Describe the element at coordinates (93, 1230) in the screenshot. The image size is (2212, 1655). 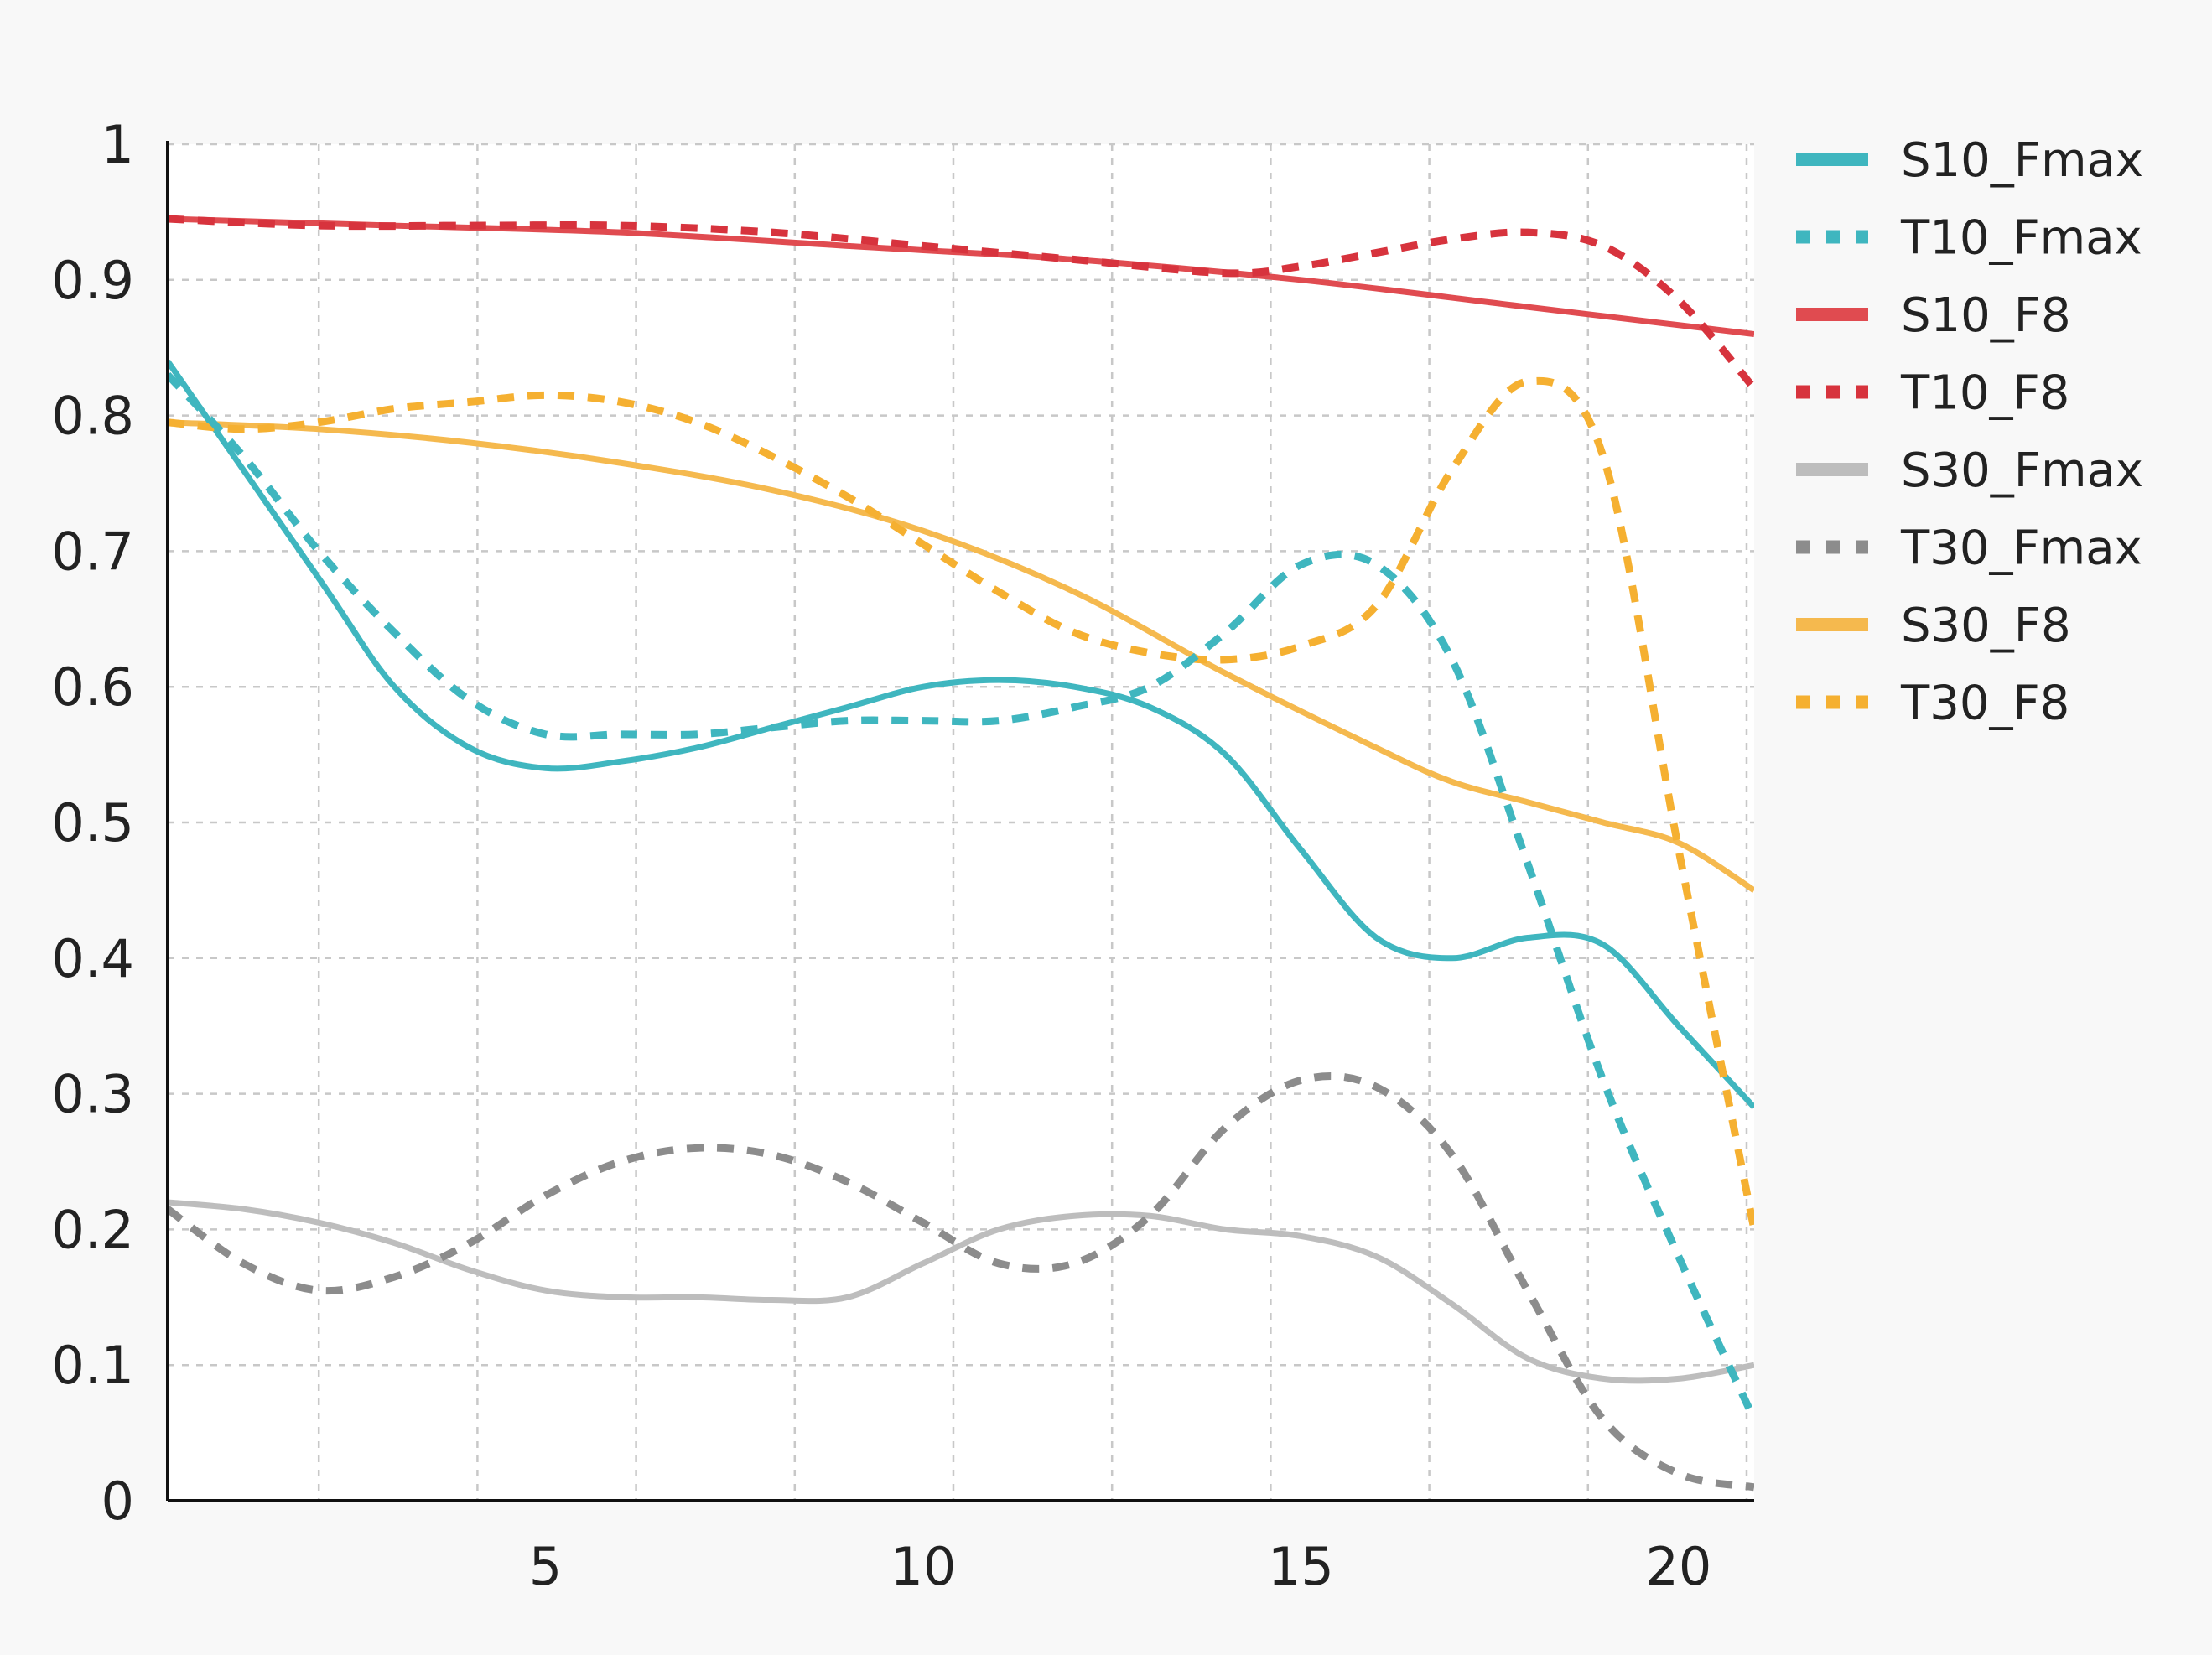
I see `y-tick-label: 0.2` at that location.